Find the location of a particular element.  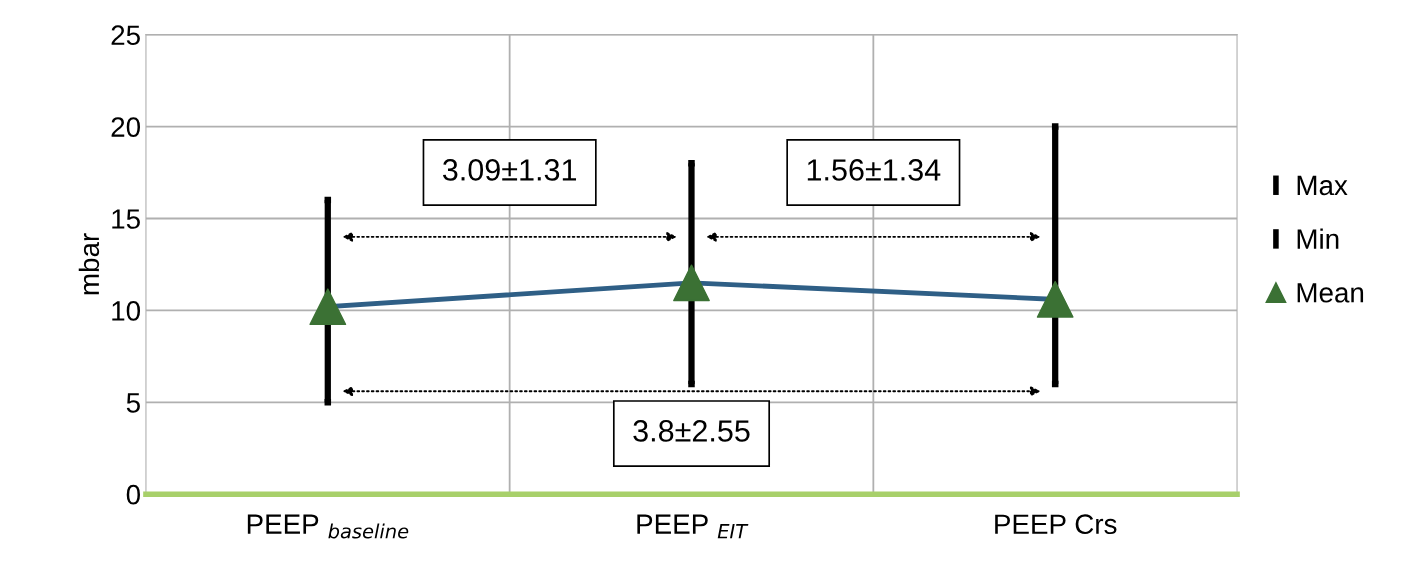

y-tick-label: 10 is located at coordinates (126, 311).